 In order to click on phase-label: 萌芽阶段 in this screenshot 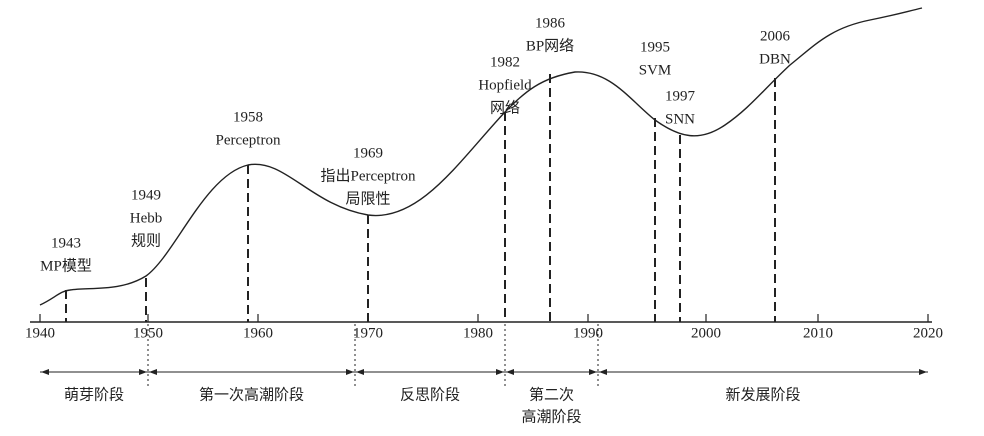, I will do `click(94, 395)`.